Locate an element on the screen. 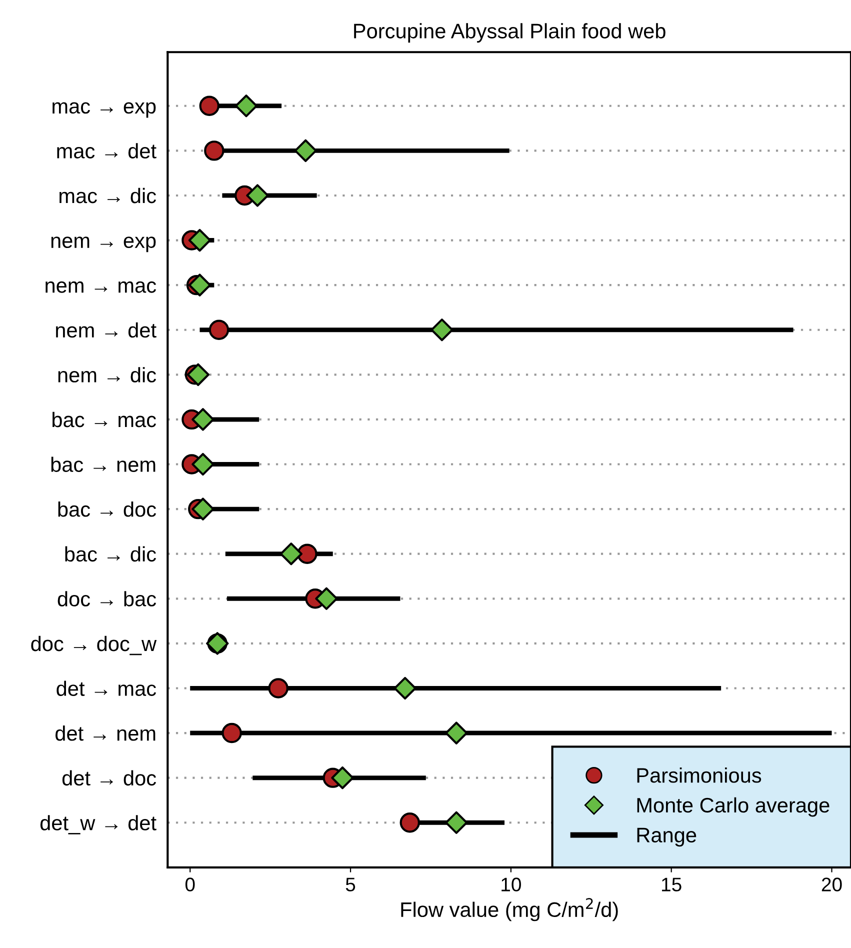 This screenshot has width=851, height=948. y-tick-label: mac → dic is located at coordinates (108, 196).